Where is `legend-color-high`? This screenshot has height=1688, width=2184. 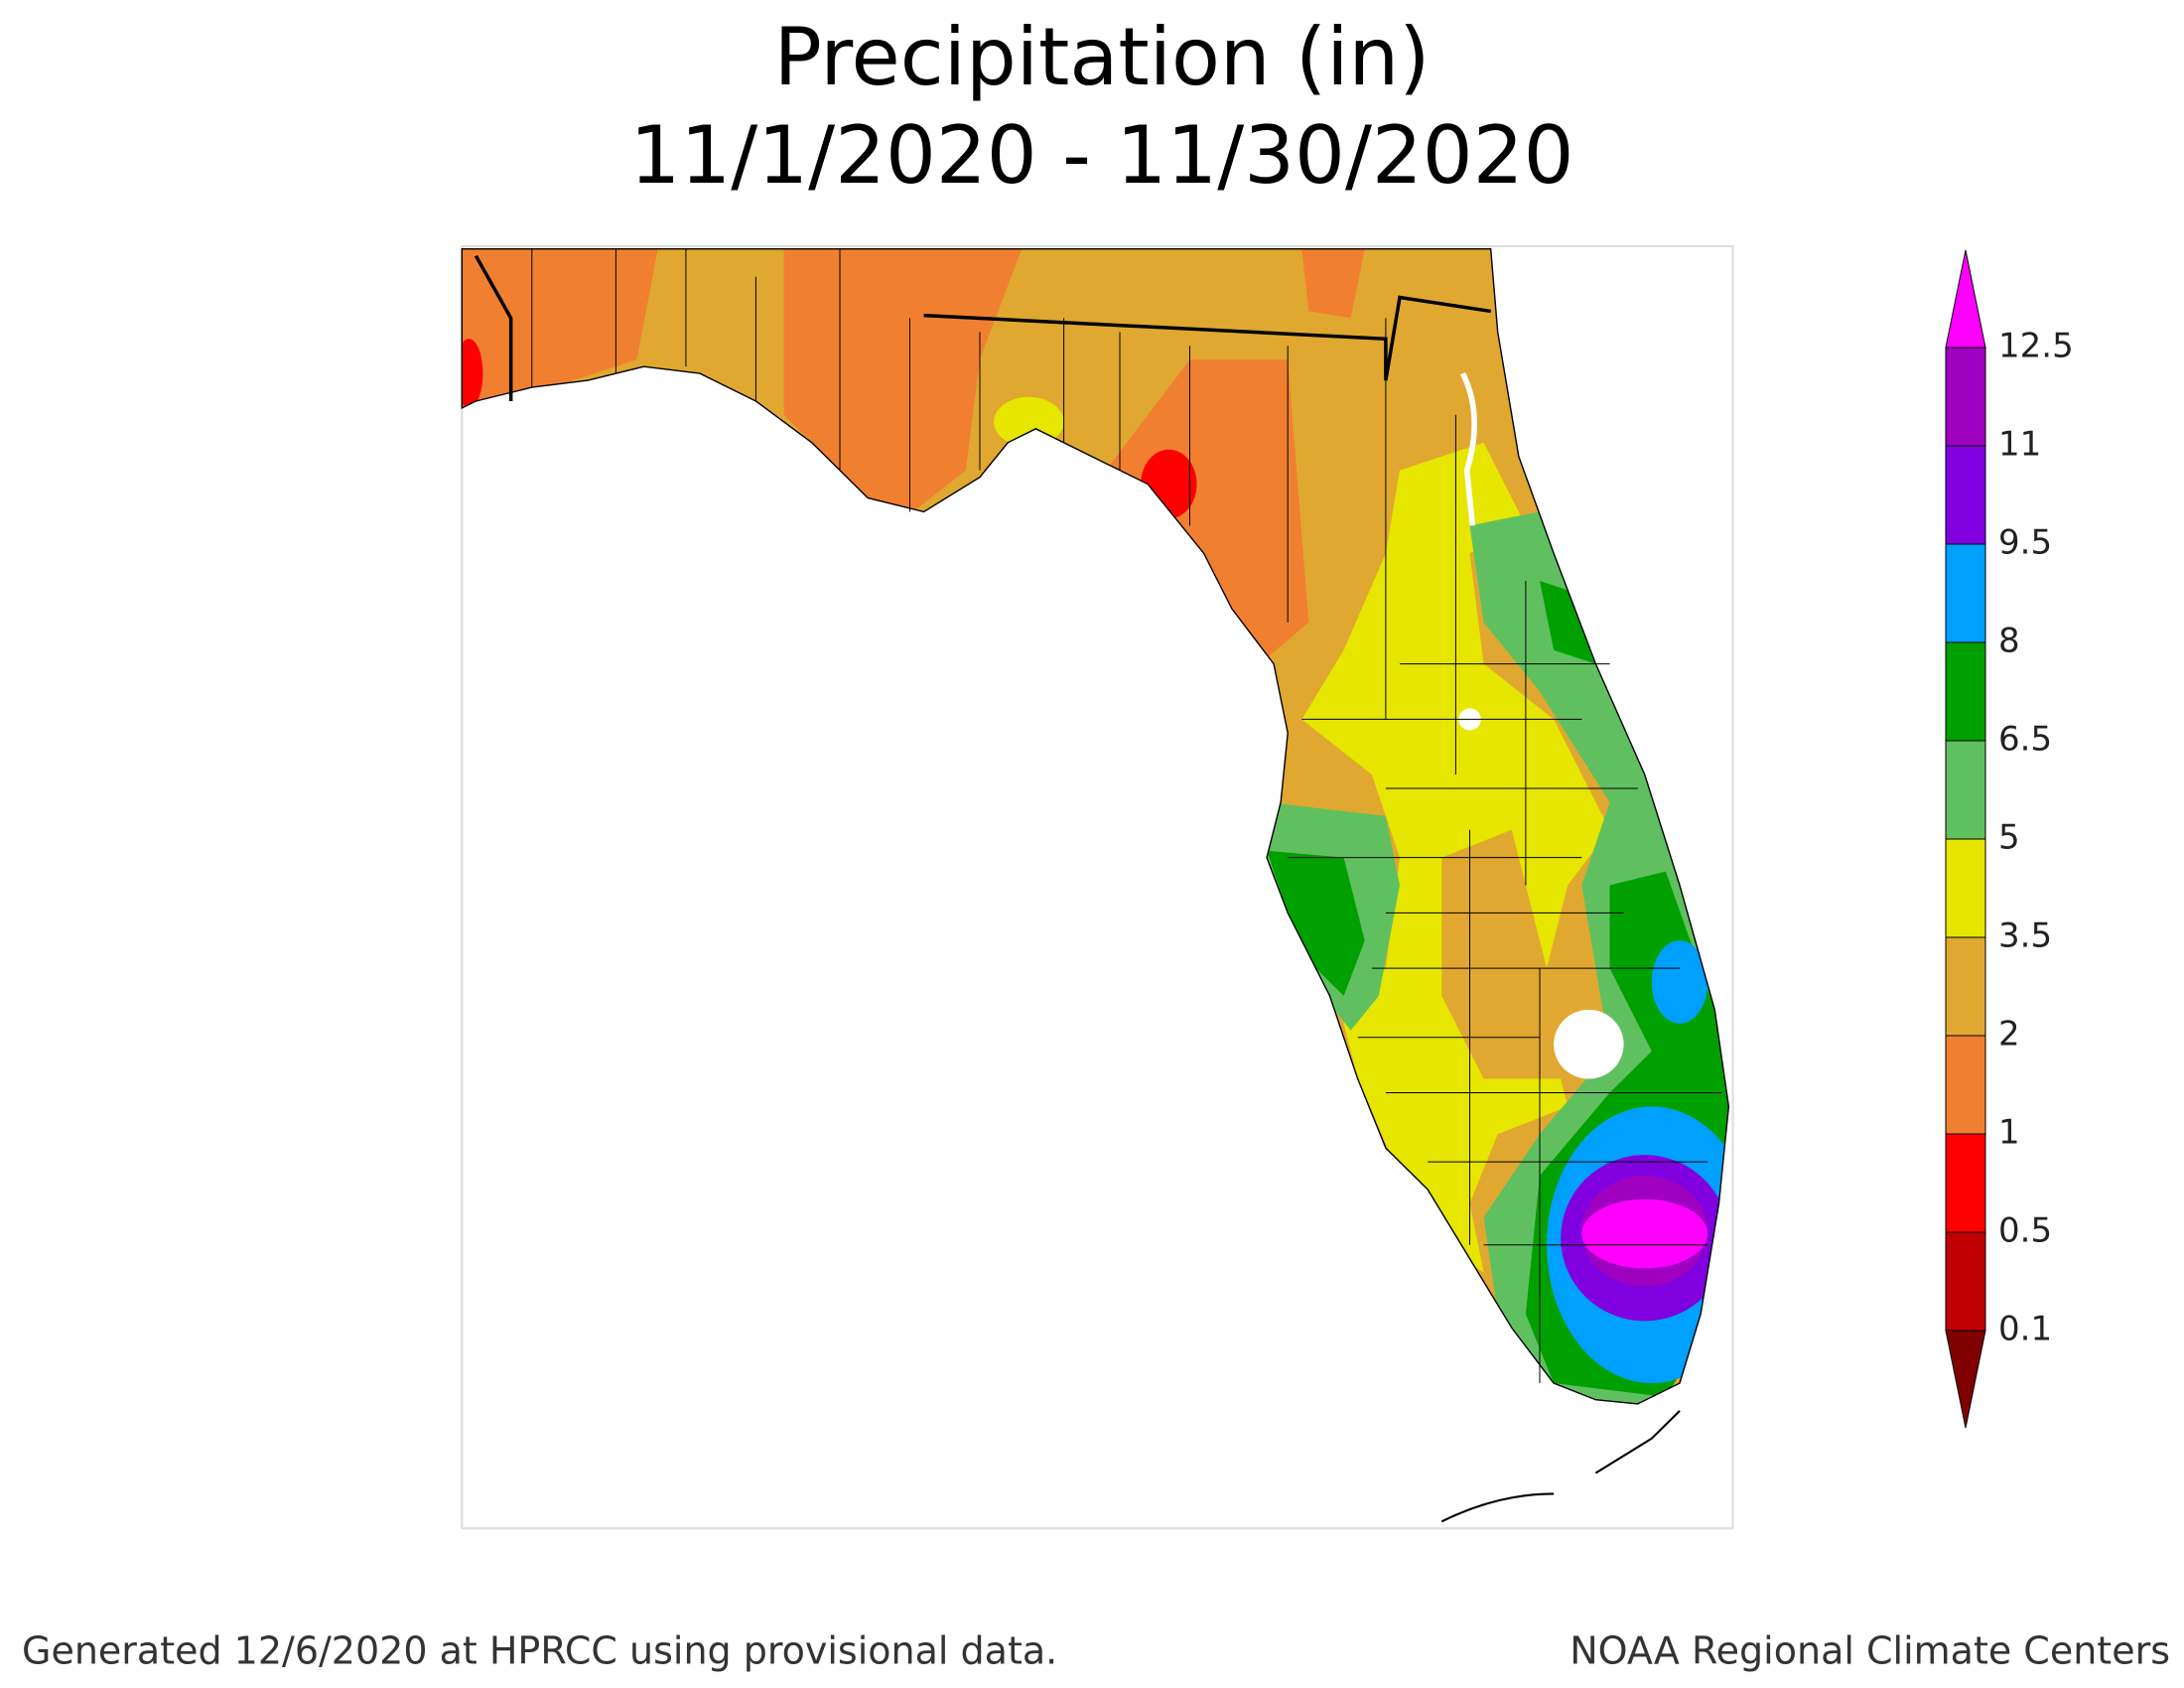
legend-color-high is located at coordinates (1965, 299).